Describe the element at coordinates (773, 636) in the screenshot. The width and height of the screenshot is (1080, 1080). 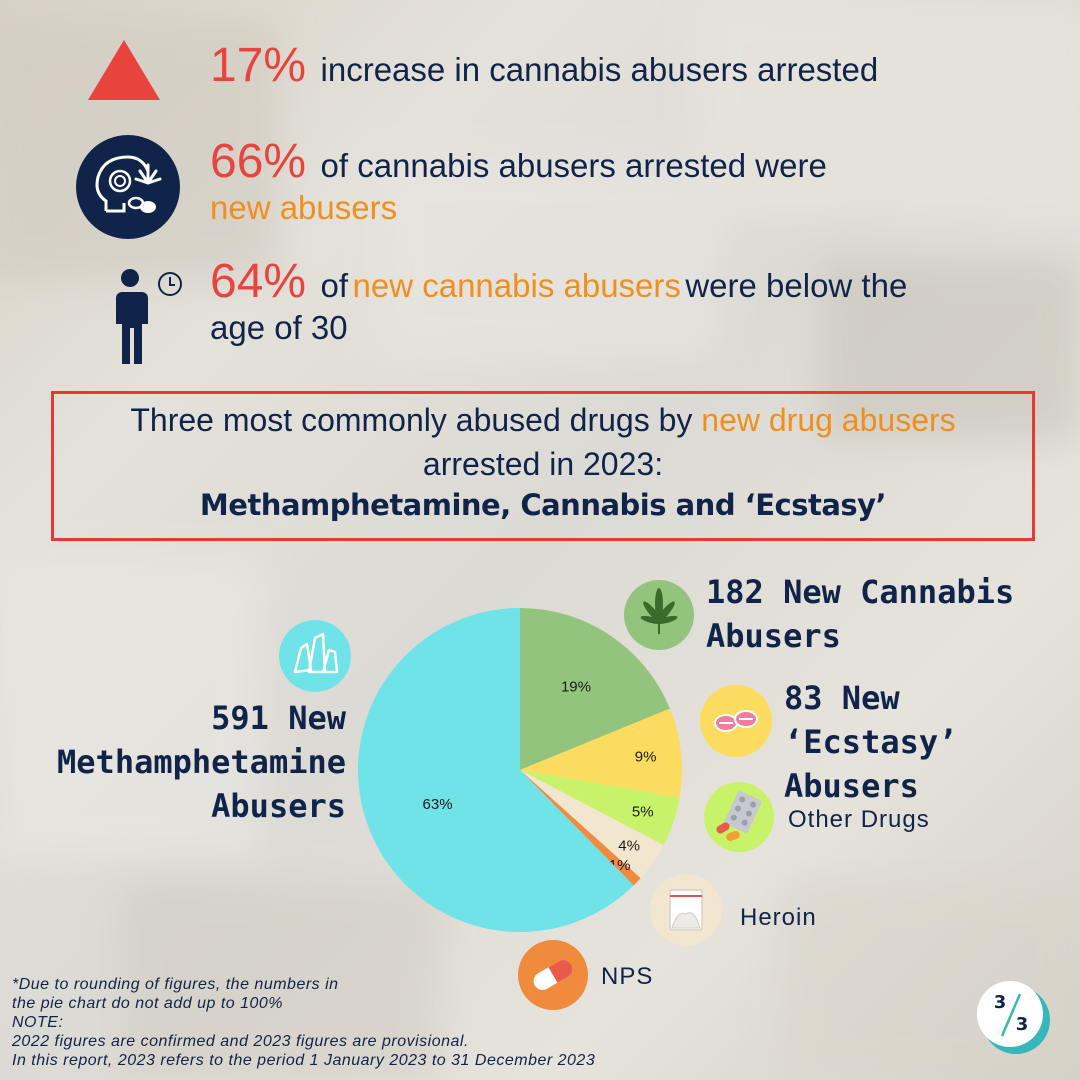
I see `legend-cannabis-line-2: Abusers` at that location.